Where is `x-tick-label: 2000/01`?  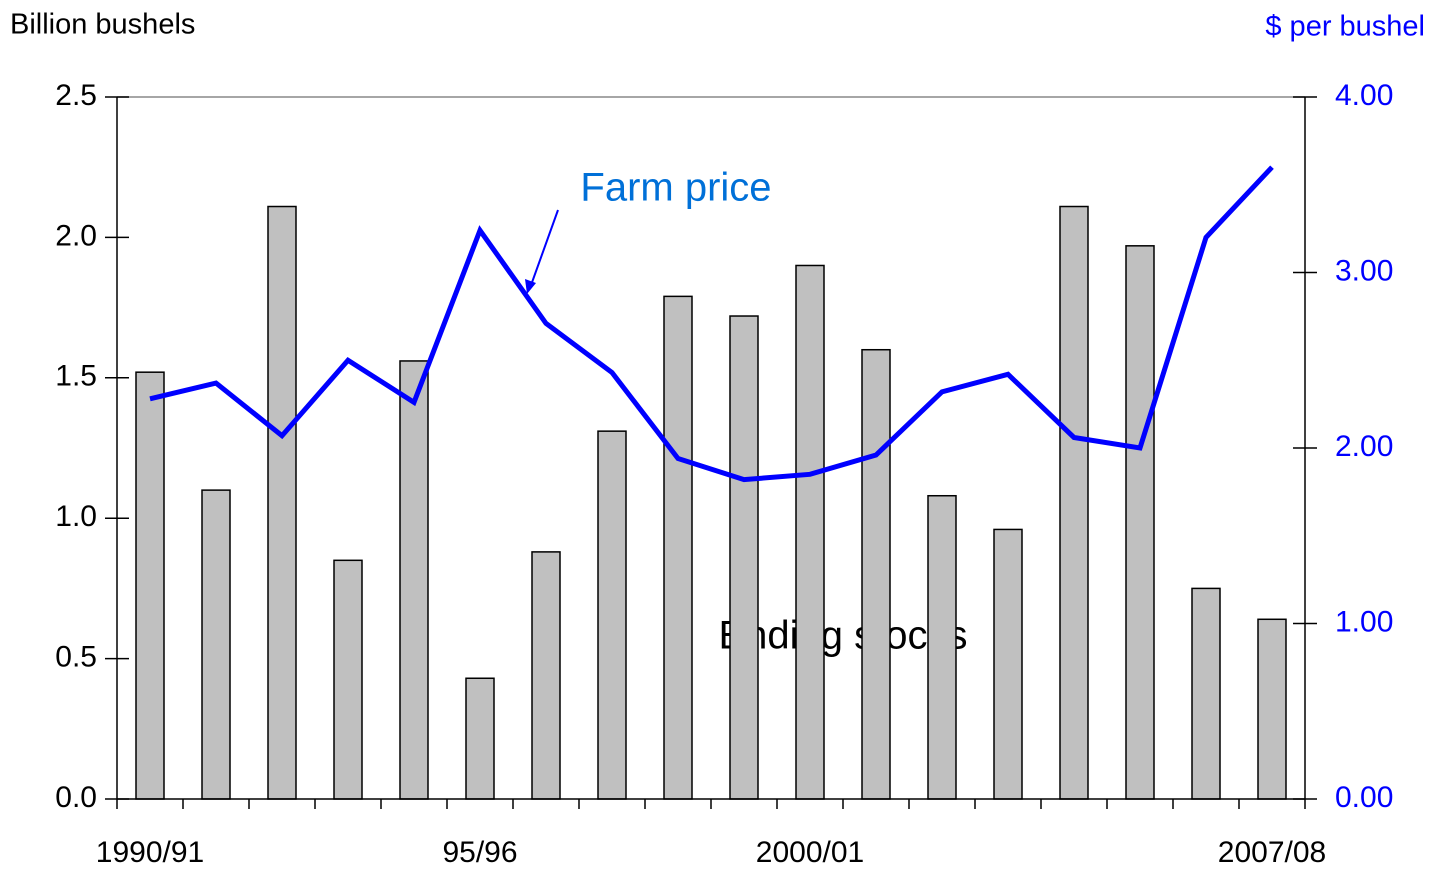 x-tick-label: 2000/01 is located at coordinates (810, 852).